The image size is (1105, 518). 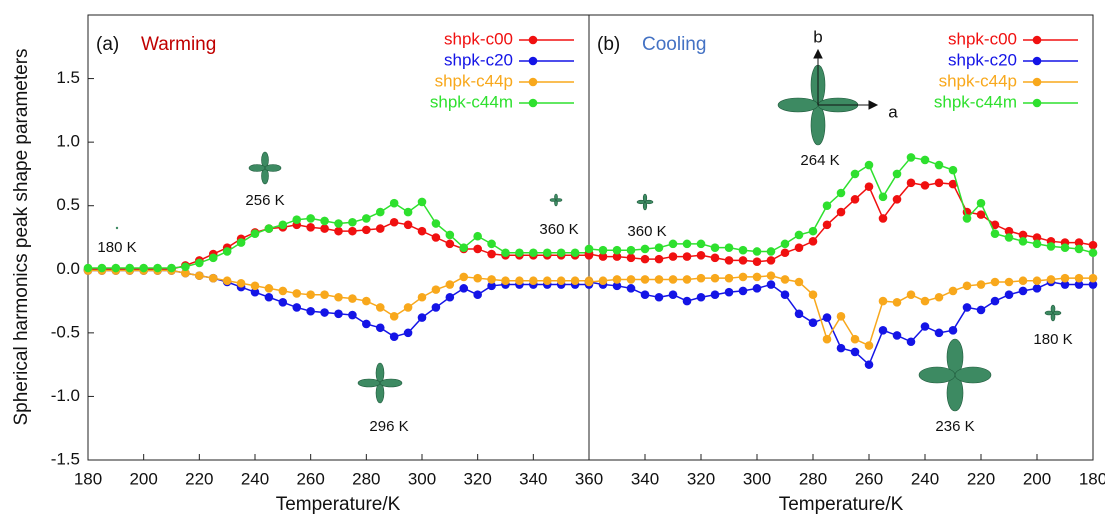 I want to click on x-tick-label: 220, so click(x=199, y=478).